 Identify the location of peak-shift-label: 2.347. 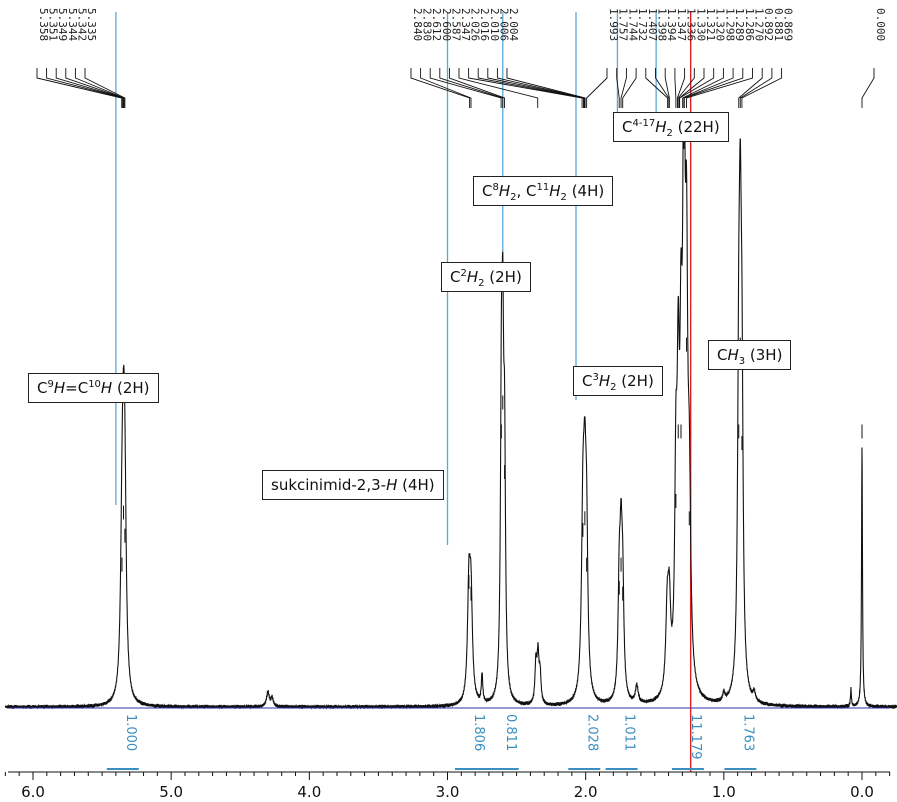
(465, 24).